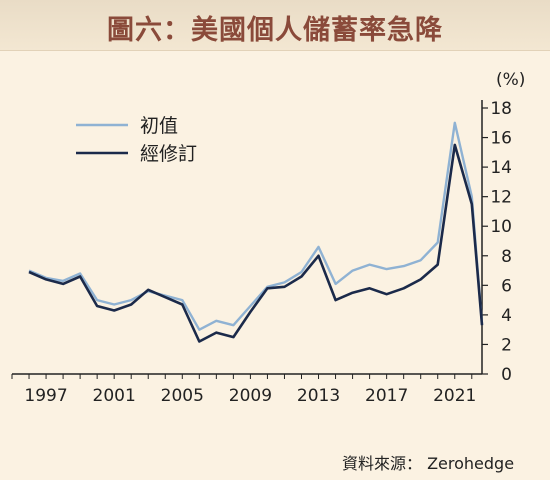  Describe the element at coordinates (114, 396) in the screenshot. I see `x-tick-label: 2001` at that location.